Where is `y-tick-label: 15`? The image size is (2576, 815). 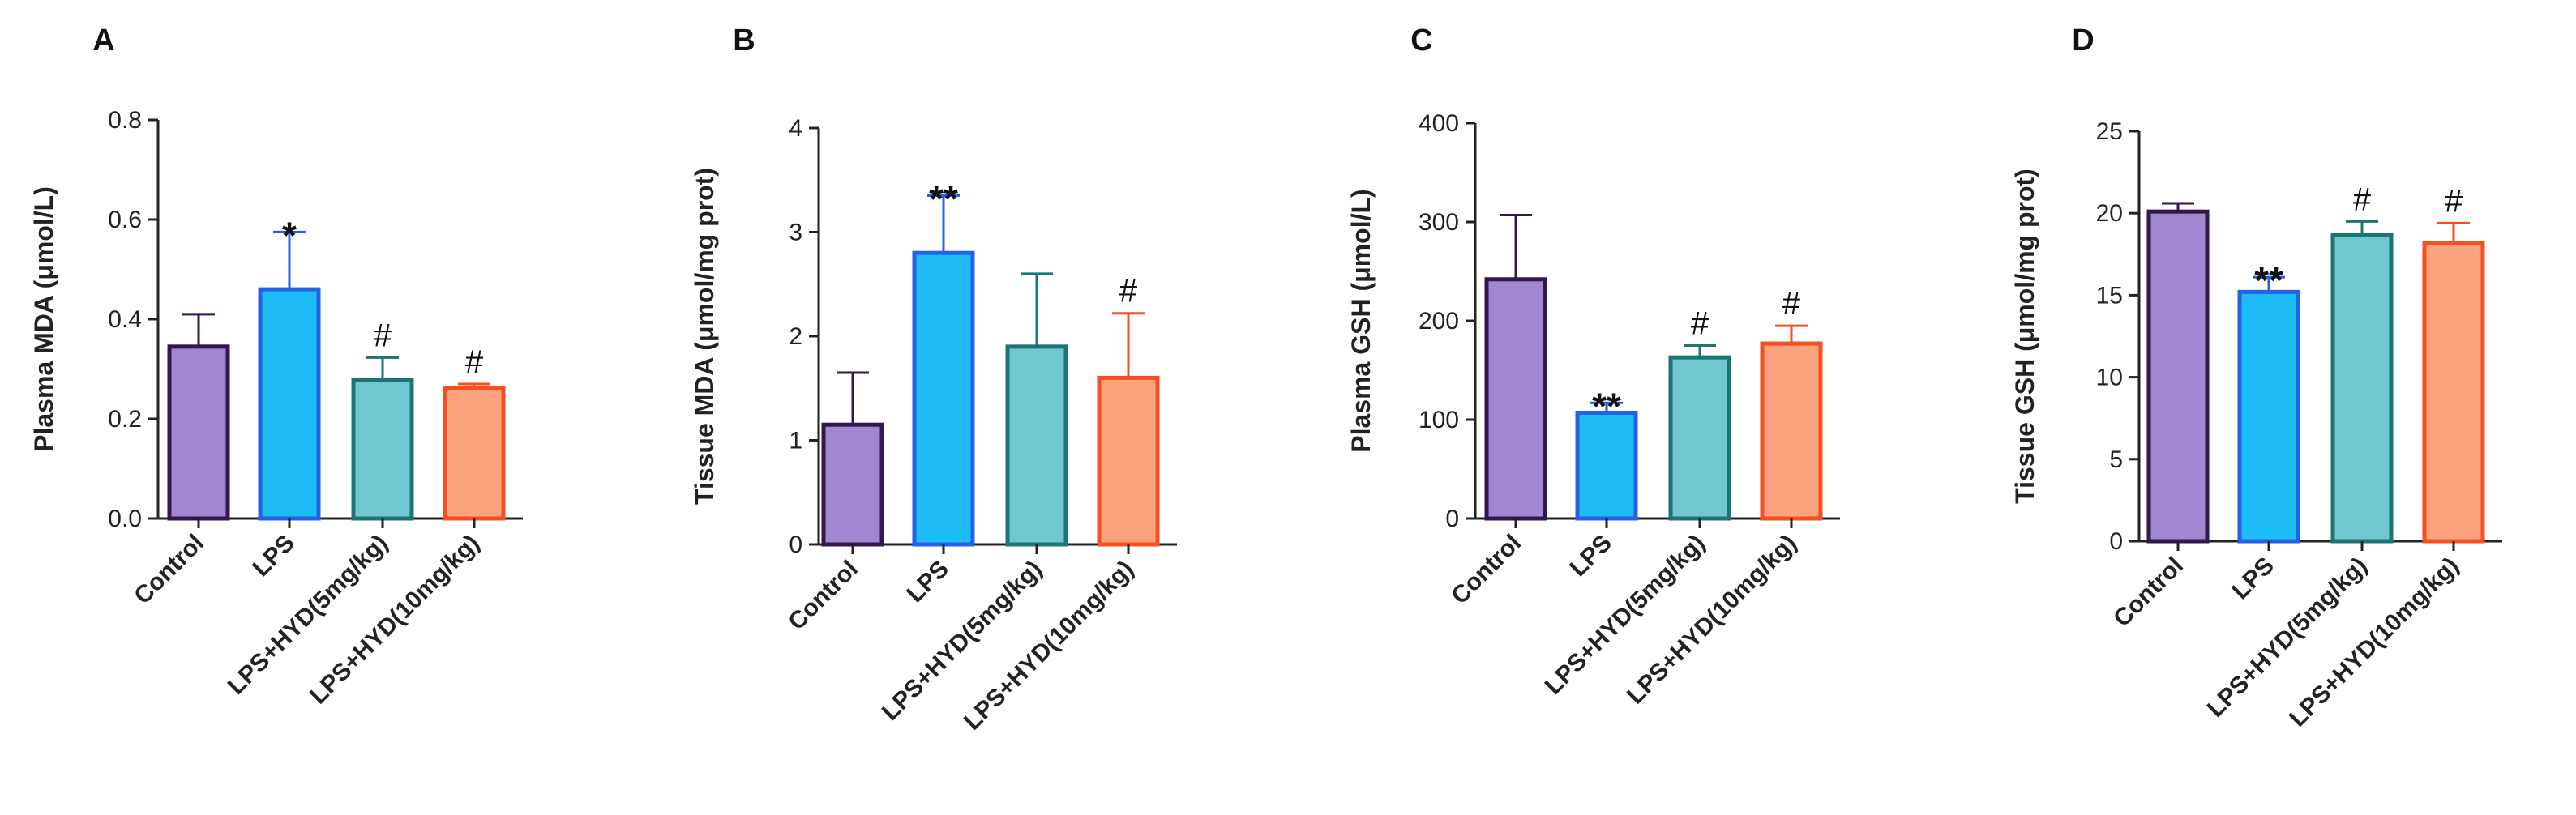 y-tick-label: 15 is located at coordinates (2109, 295).